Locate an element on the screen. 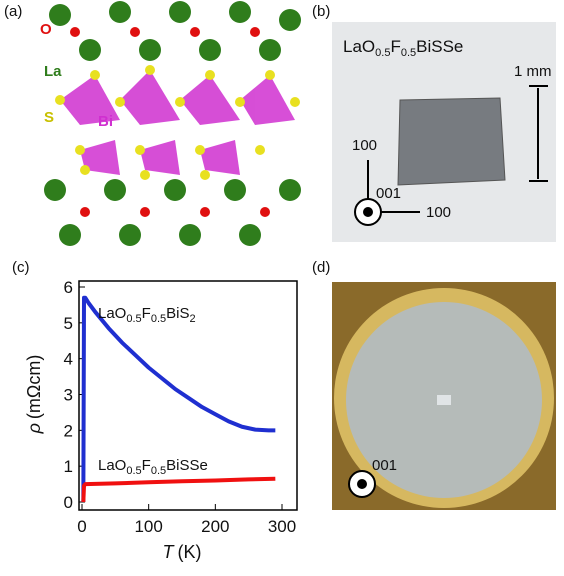 The width and height of the screenshot is (564, 576). y-tick-label: 0 is located at coordinates (68, 502).